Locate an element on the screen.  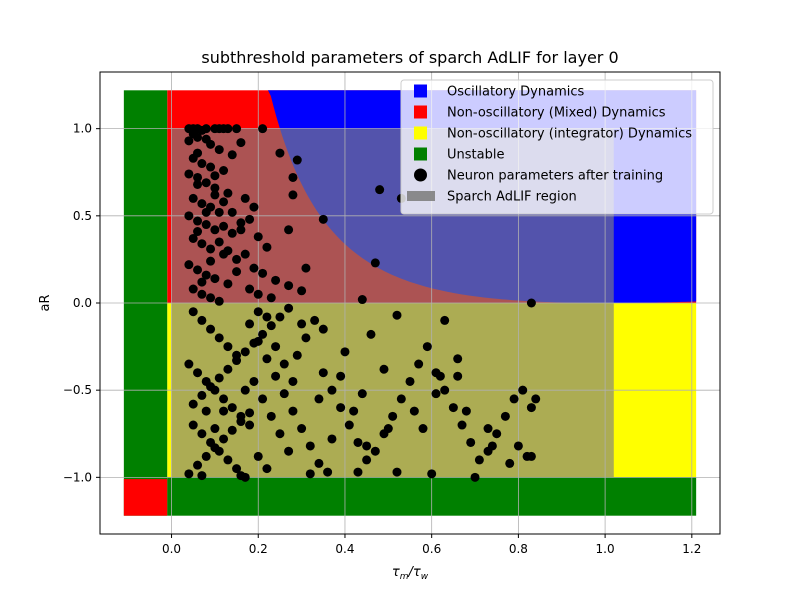
x-axis-ticks: 0.0 0.2 0.4 0.6 0.8 1.0 1.2 is located at coordinates (431, 545).